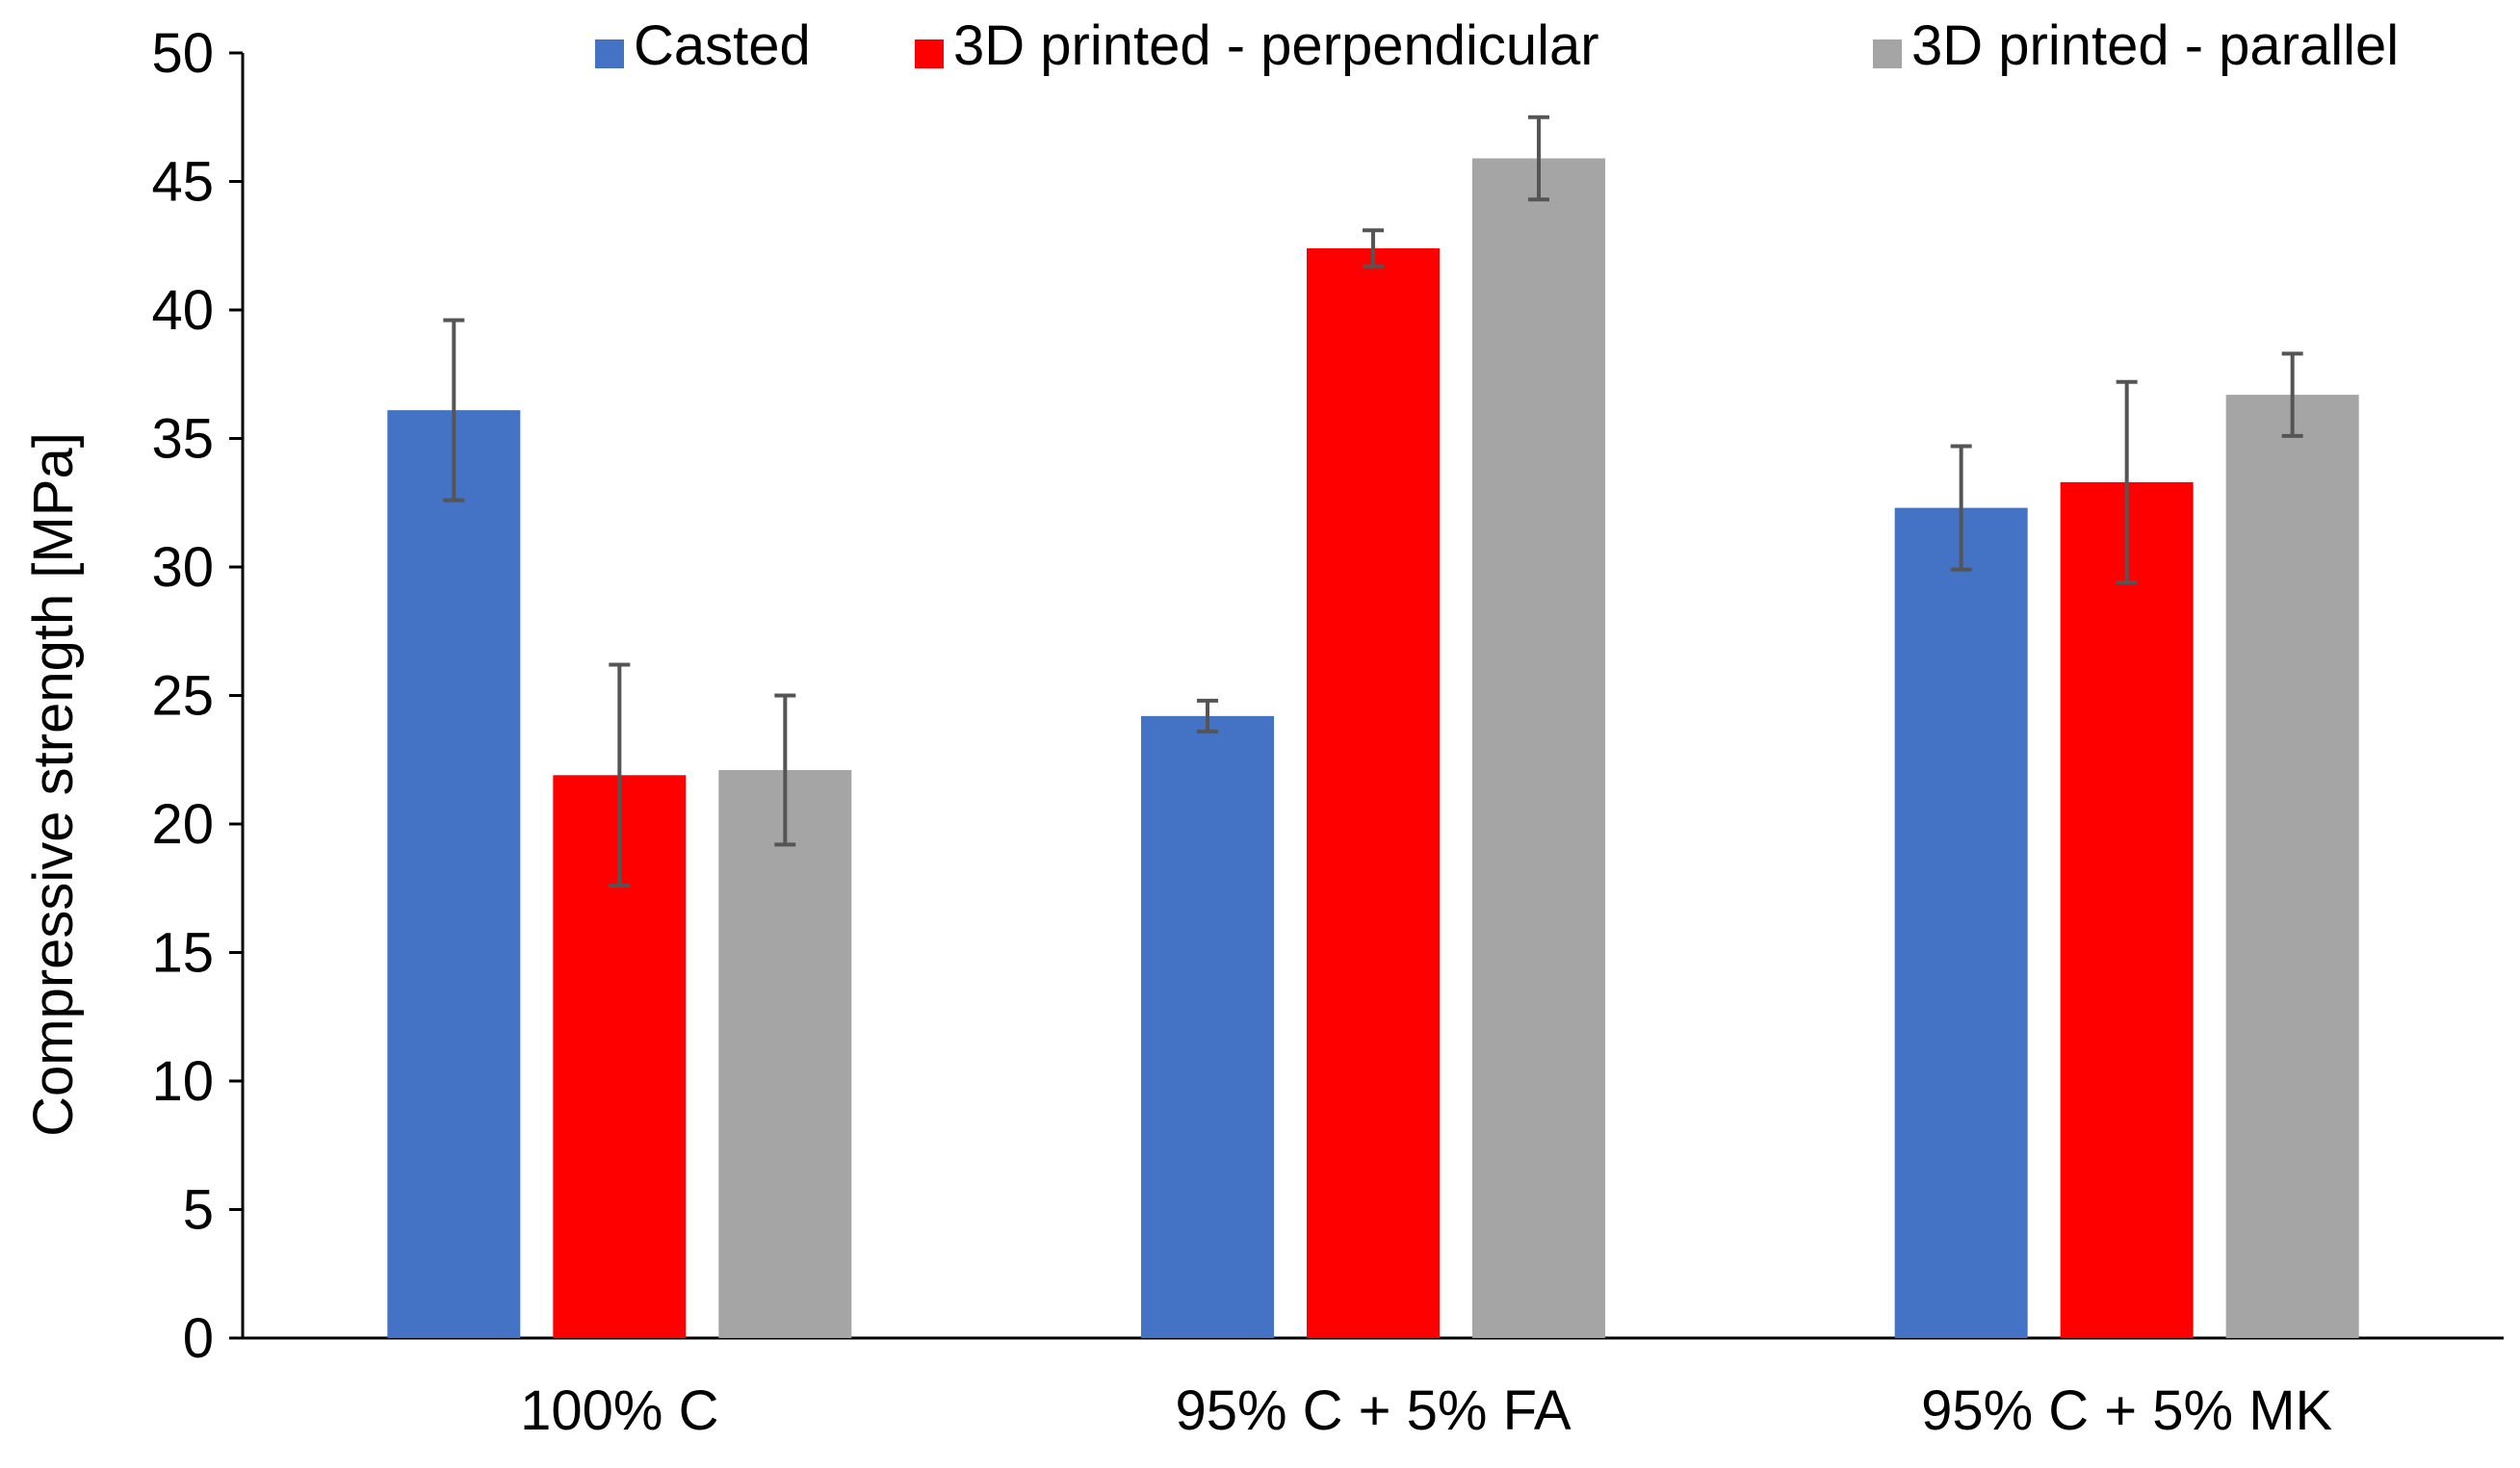 This screenshot has height=1468, width=2520. I want to click on y-tick-label: 0, so click(199, 1338).